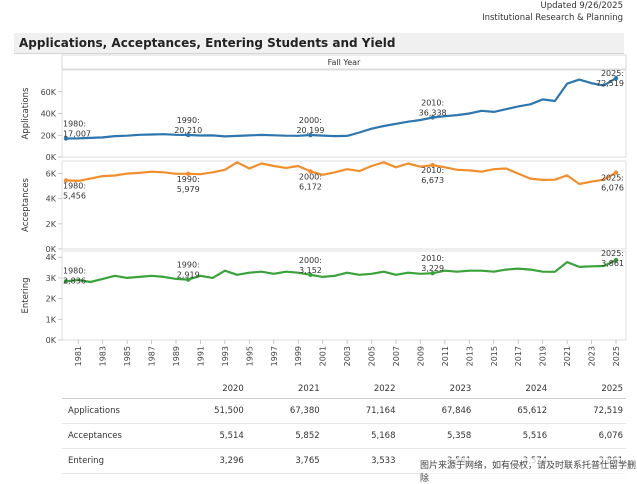 The image size is (637, 484). Describe the element at coordinates (552, 18) in the screenshot. I see `org-name: Institutional Research & Planning` at that location.